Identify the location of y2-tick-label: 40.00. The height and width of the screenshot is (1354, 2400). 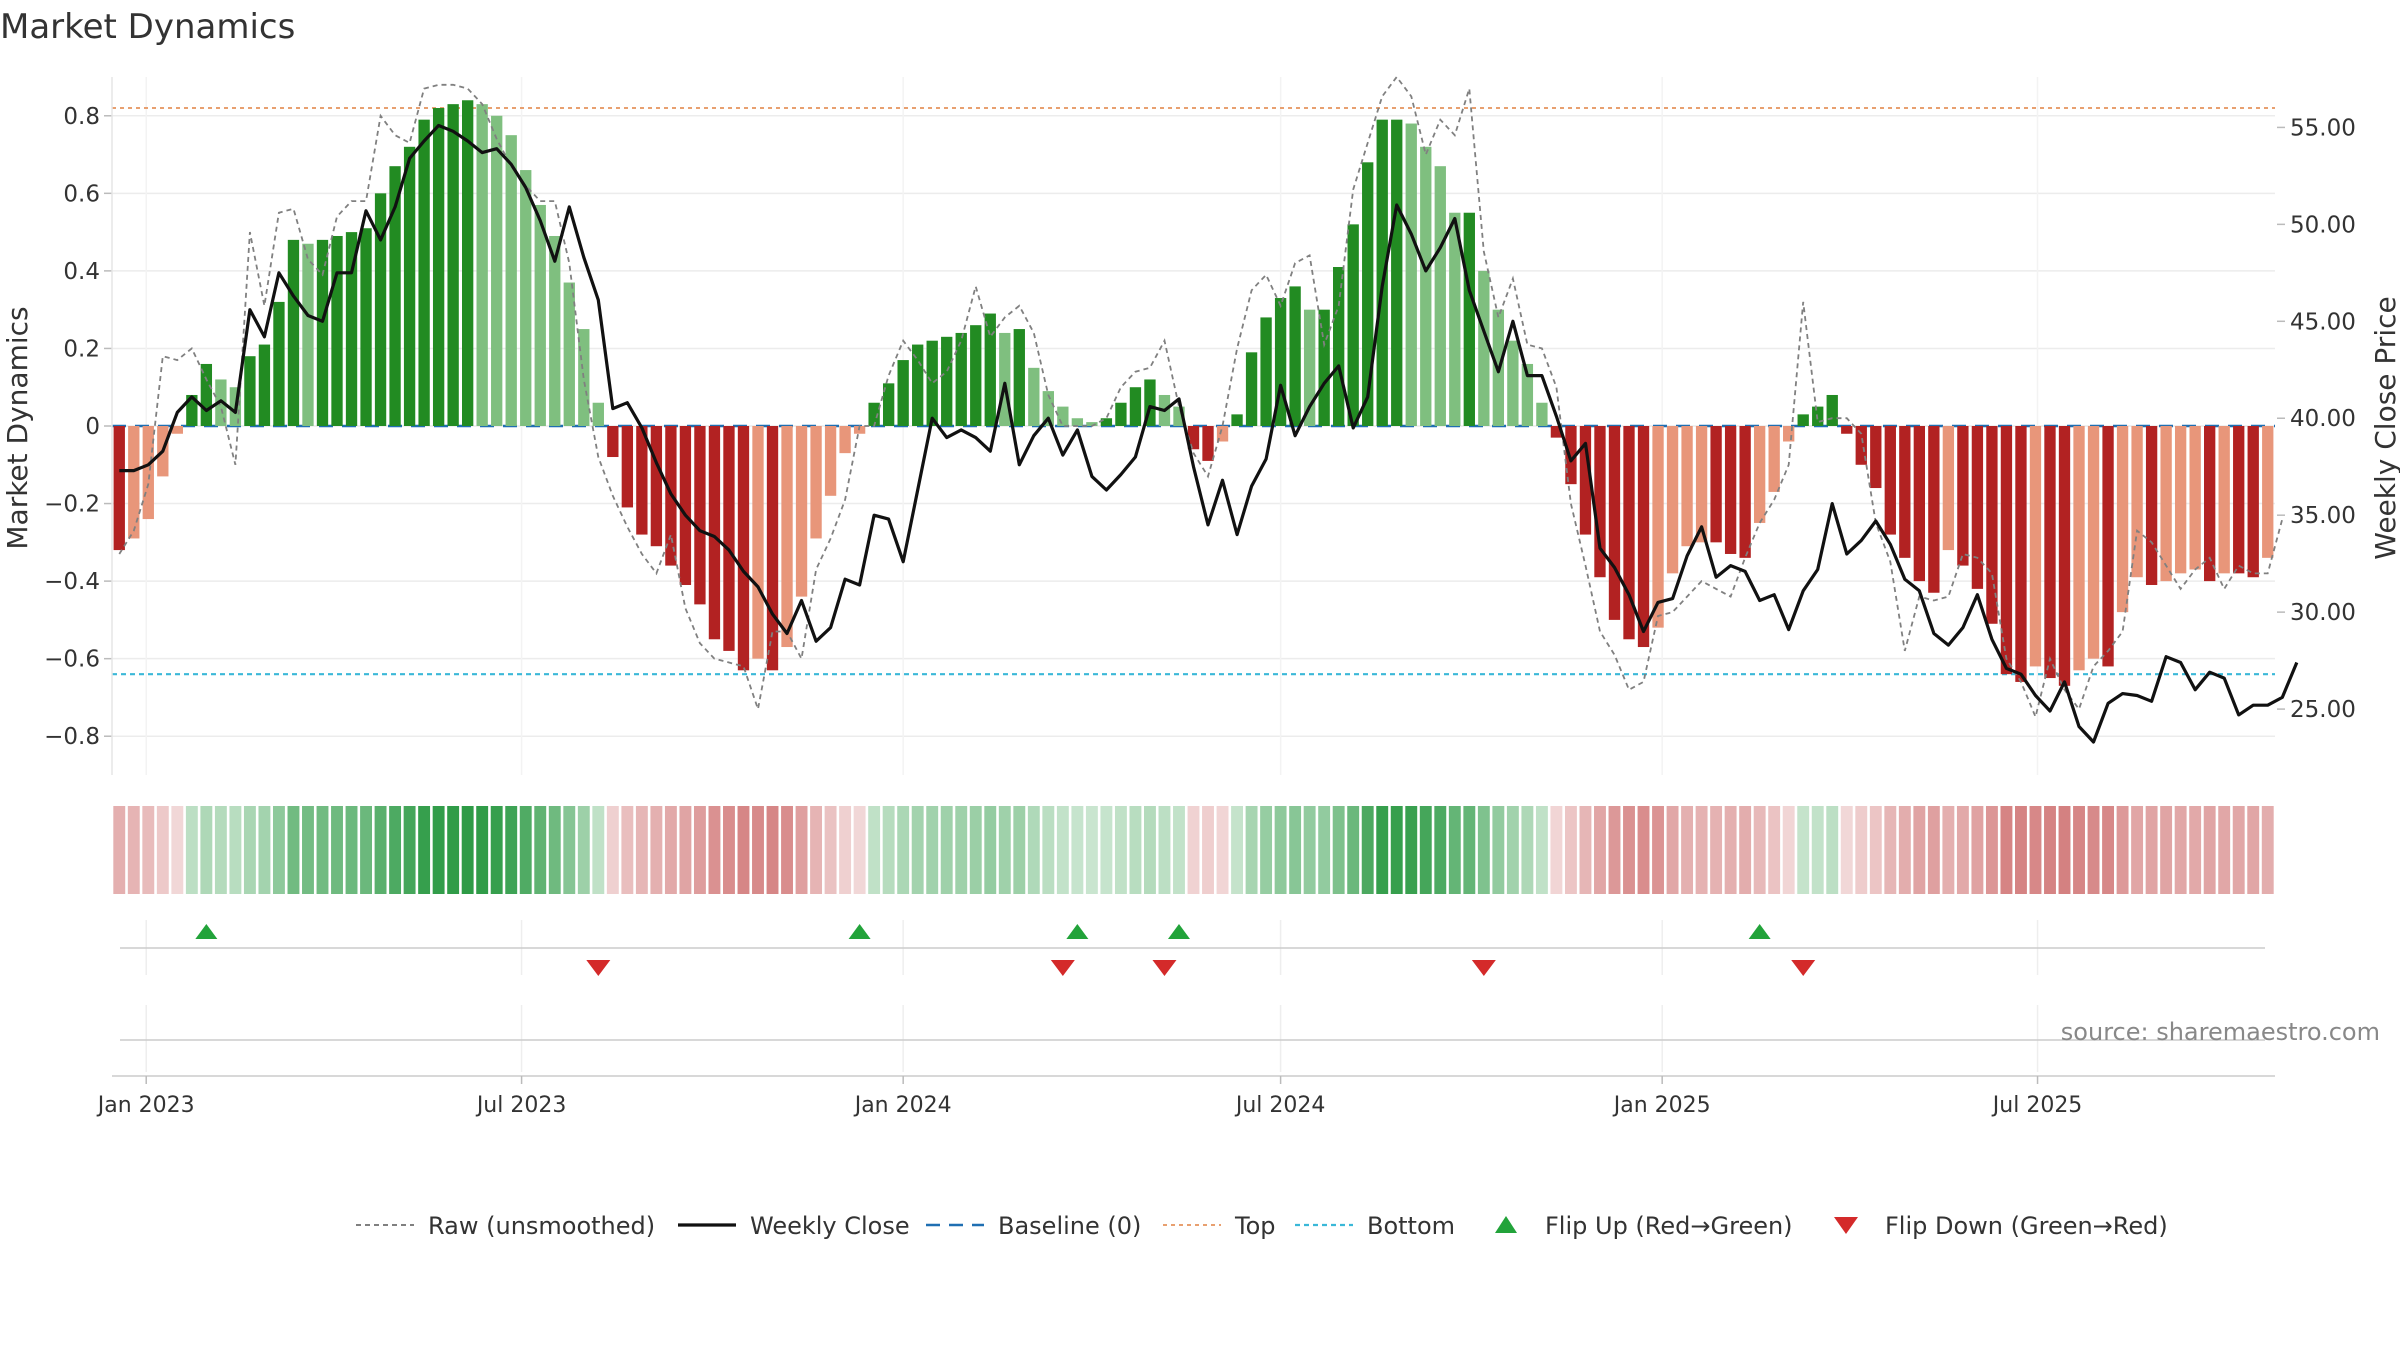
(2323, 419).